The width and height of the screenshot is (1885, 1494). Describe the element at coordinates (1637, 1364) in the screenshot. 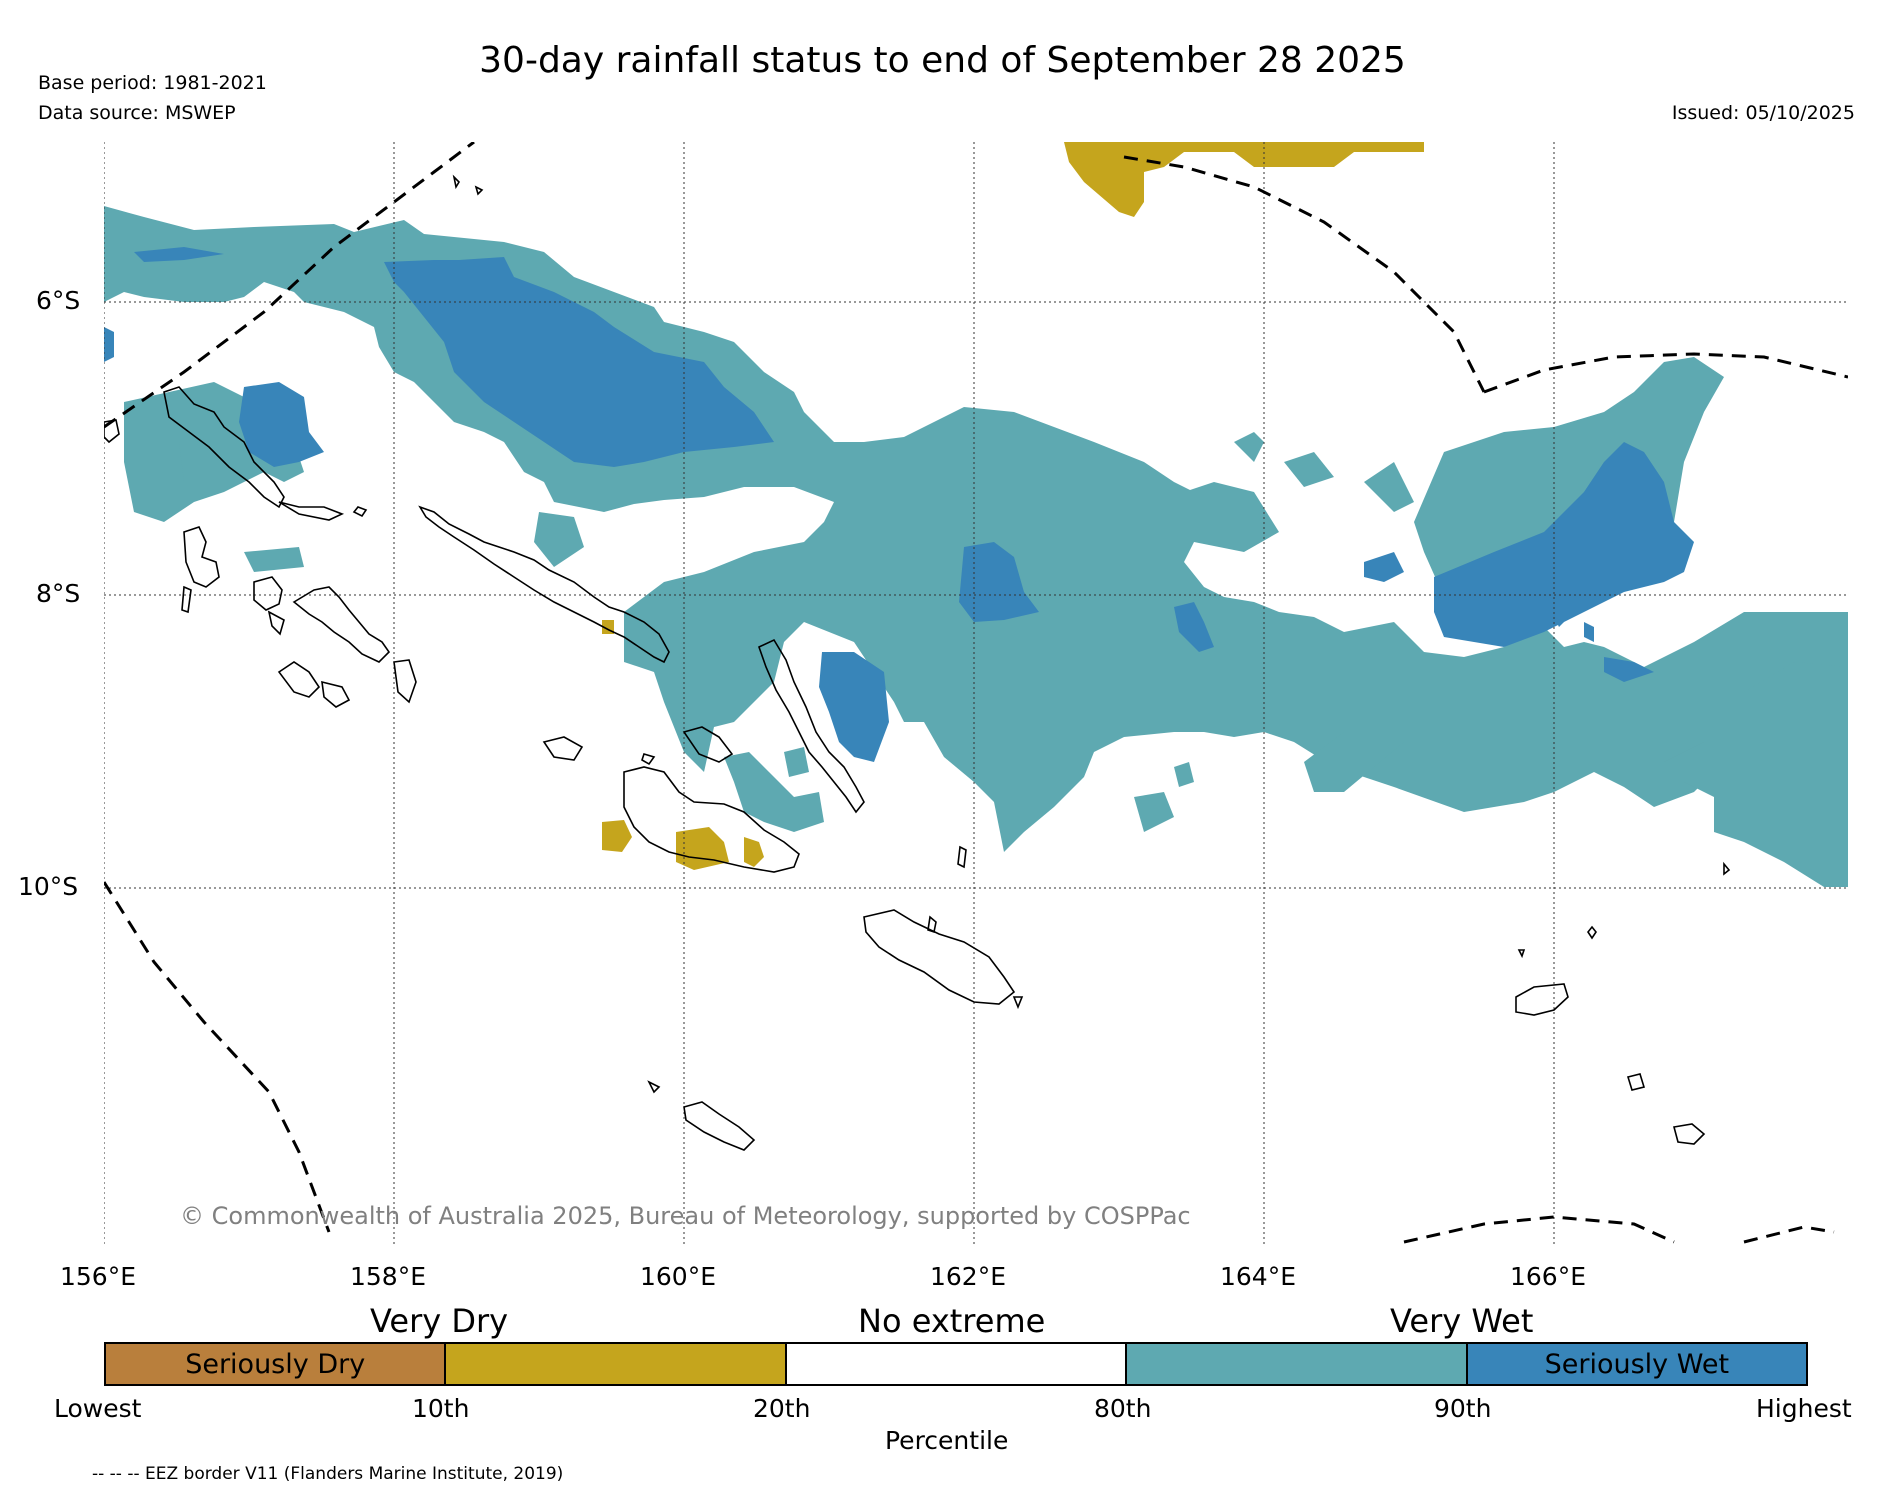

I see `legend-seg-seriously-wet: Seriously Wet` at that location.